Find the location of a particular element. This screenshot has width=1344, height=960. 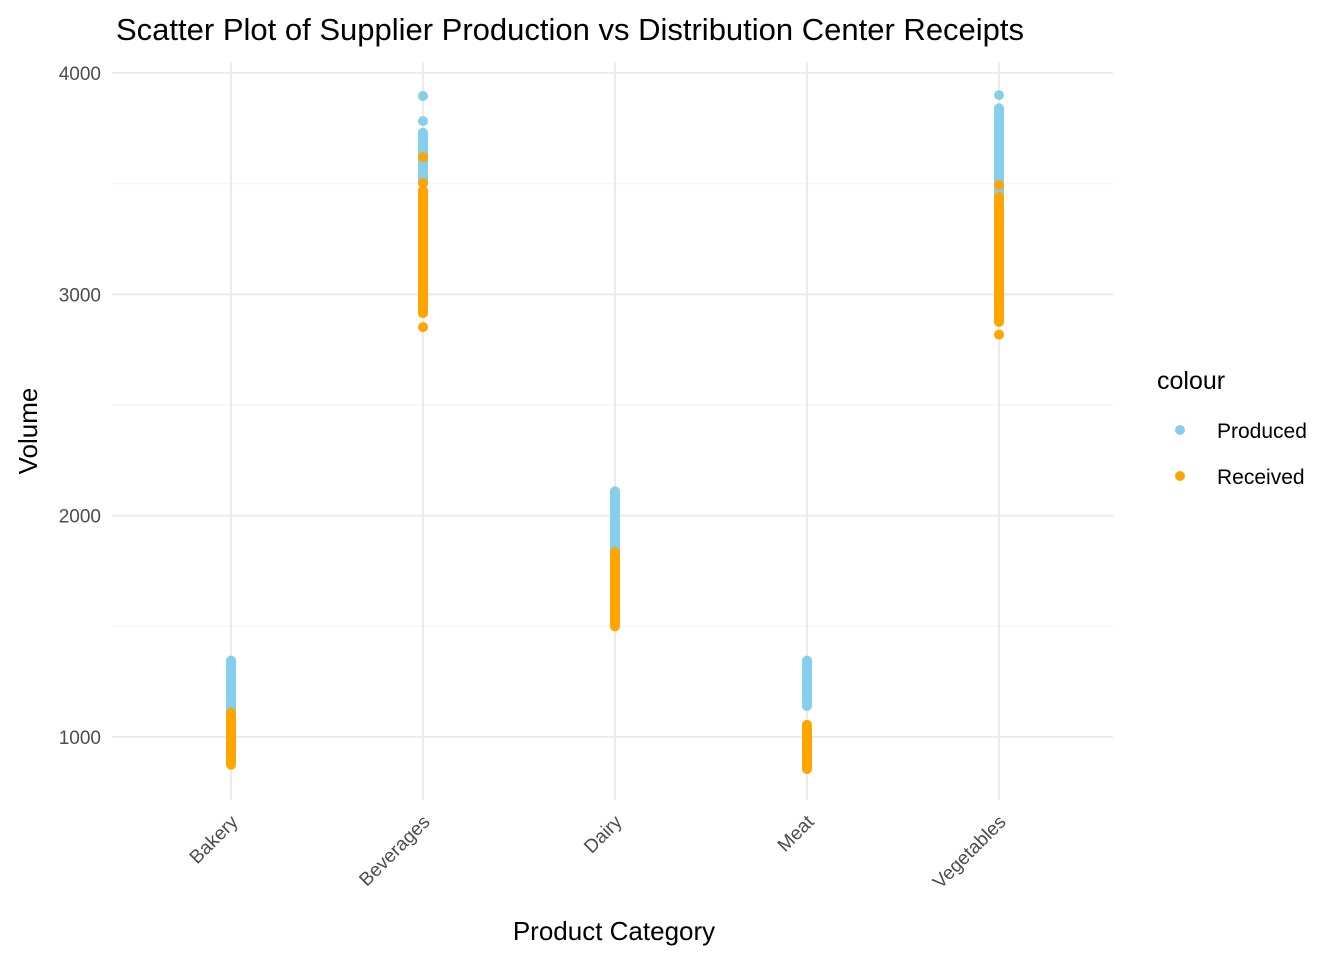

point-cluster-produced-meat is located at coordinates (807, 683).